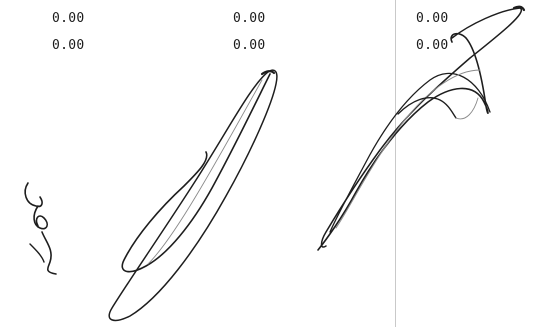  I want to click on middle-readout-top: 0.00, so click(249, 18).